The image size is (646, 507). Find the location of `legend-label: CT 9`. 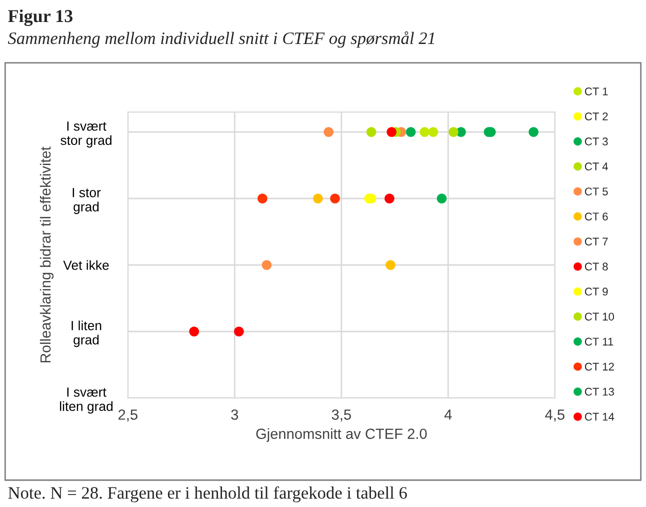

legend-label: CT 9 is located at coordinates (596, 292).